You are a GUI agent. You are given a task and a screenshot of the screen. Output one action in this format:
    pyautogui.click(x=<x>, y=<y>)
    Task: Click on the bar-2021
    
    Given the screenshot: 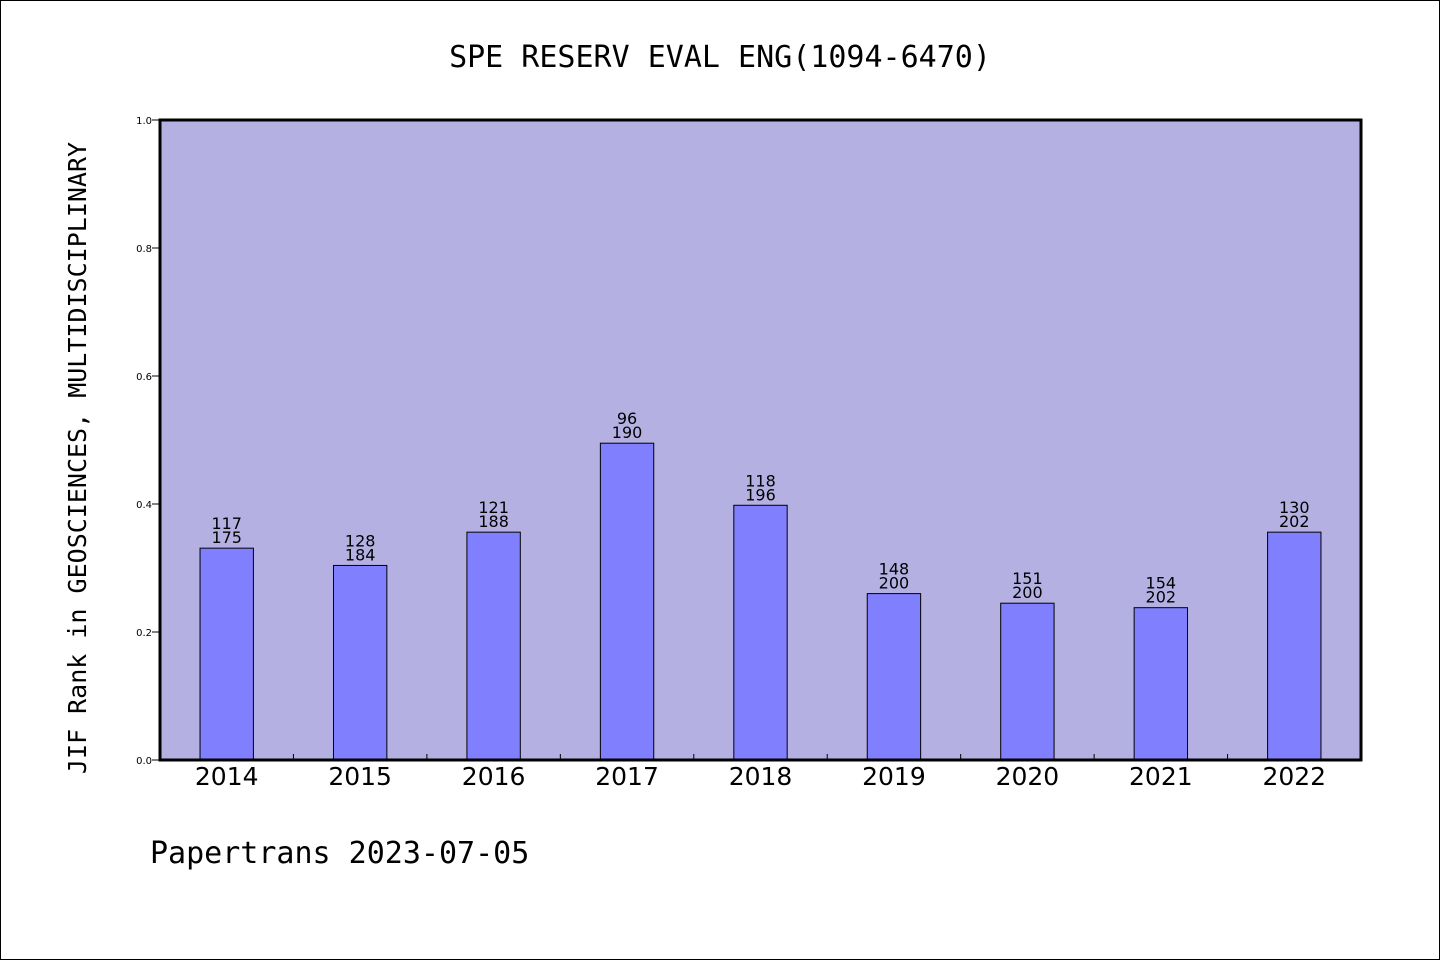 What is the action you would take?
    pyautogui.click(x=1161, y=684)
    